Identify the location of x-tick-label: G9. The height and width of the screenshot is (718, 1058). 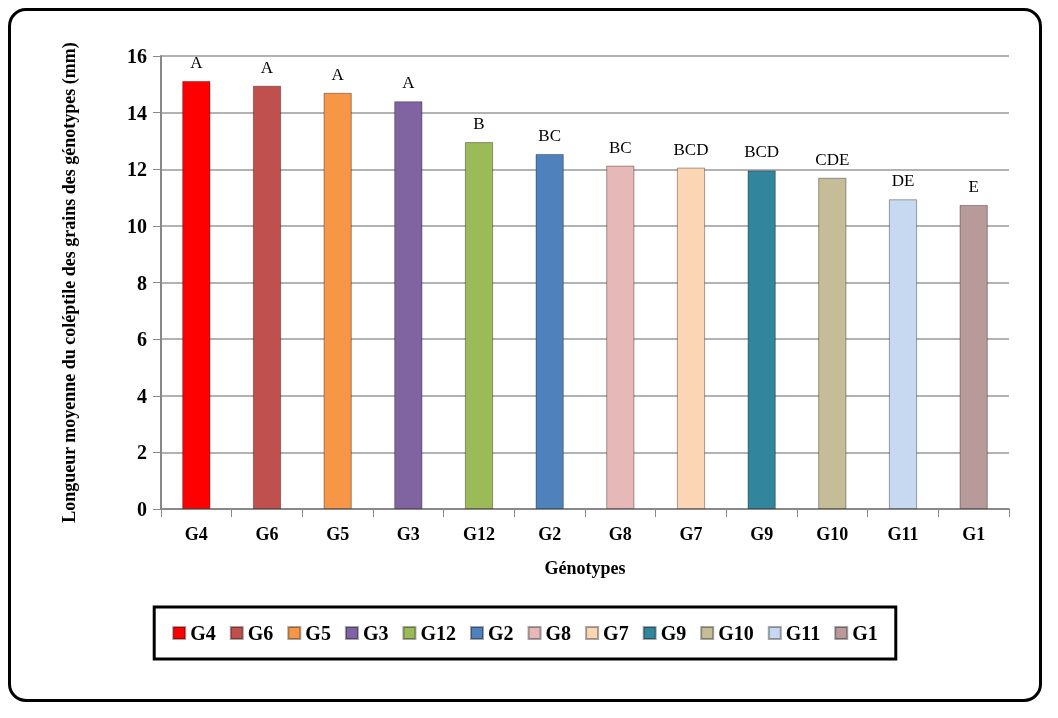
(762, 534).